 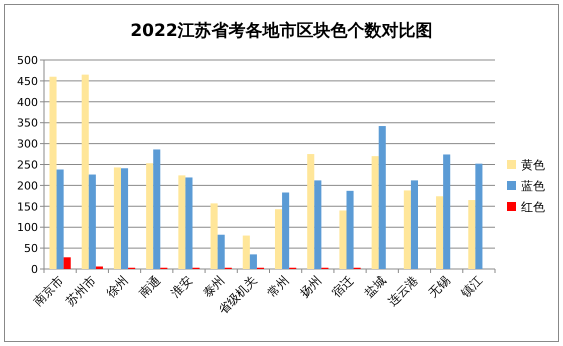 I want to click on y-tick-label: 400, so click(x=27, y=102).